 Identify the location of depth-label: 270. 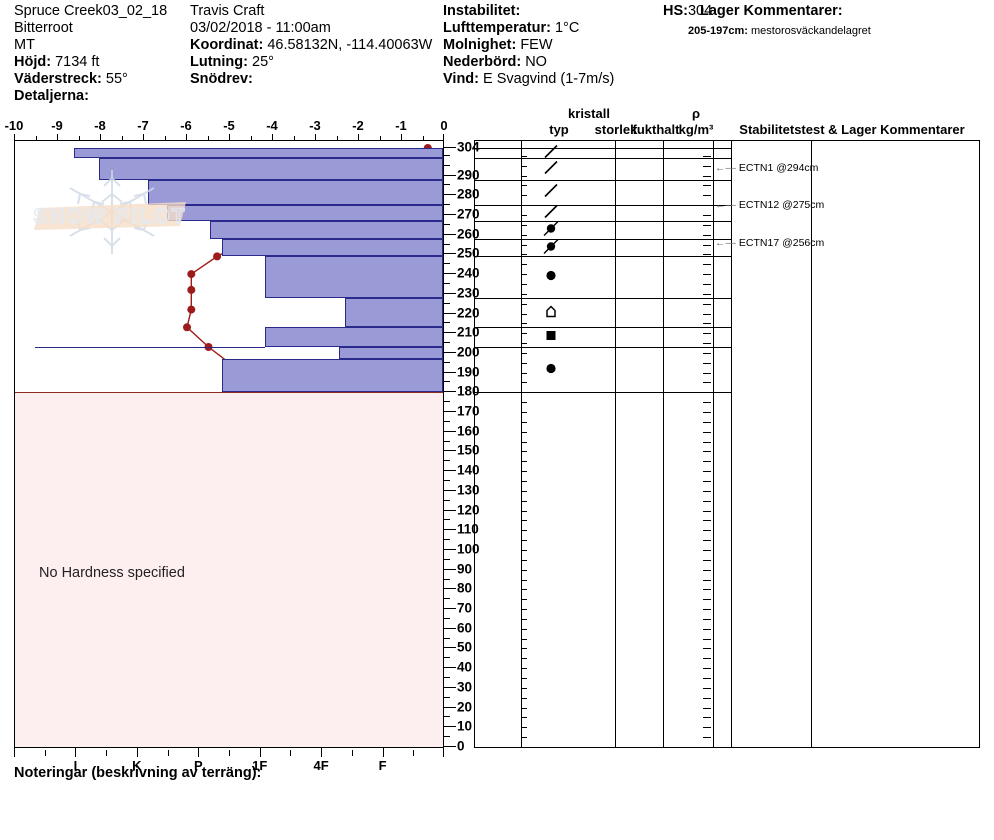
(468, 214).